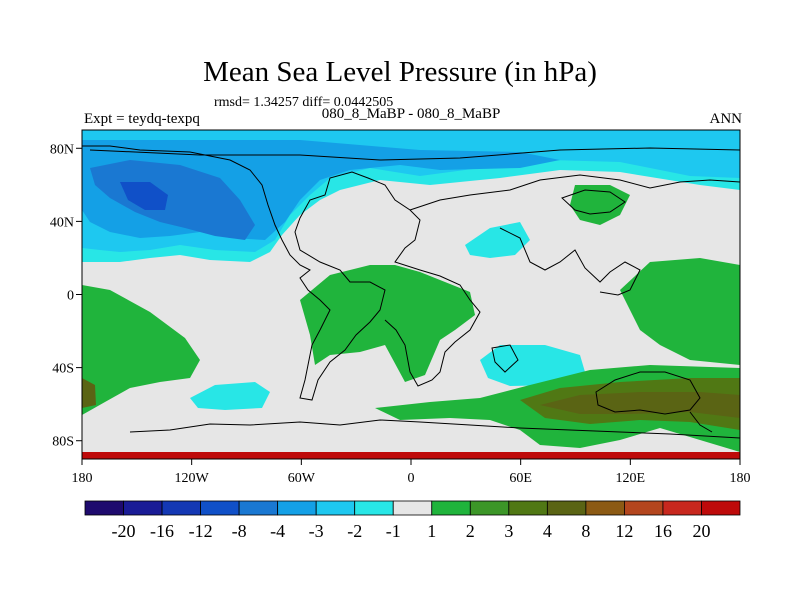  What do you see at coordinates (411, 478) in the screenshot?
I see `lon-tick-label: 0` at bounding box center [411, 478].